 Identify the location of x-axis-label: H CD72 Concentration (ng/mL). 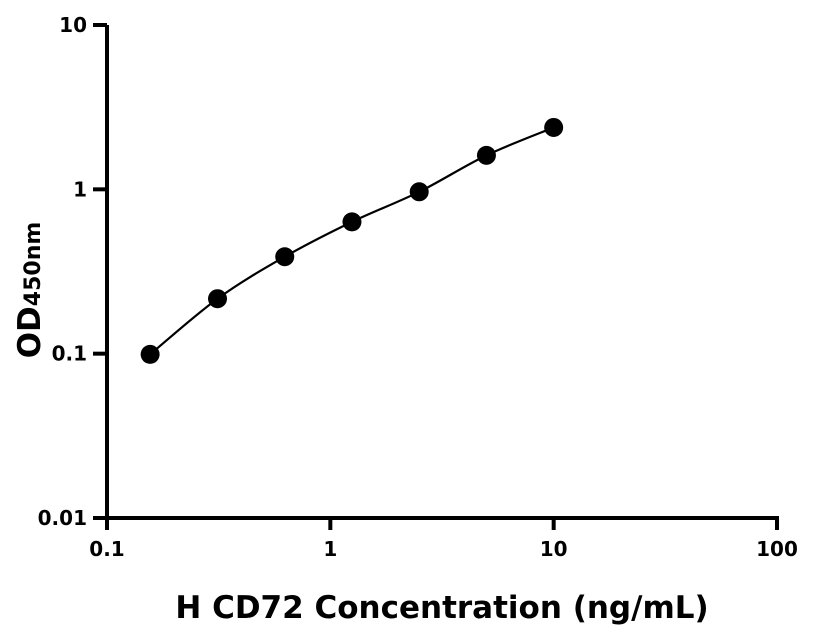
(441, 608).